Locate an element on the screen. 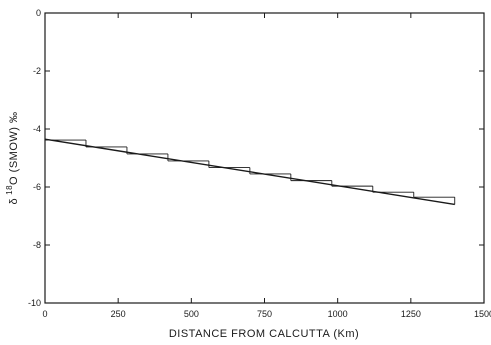  x-tick-label: 1250 is located at coordinates (411, 314).